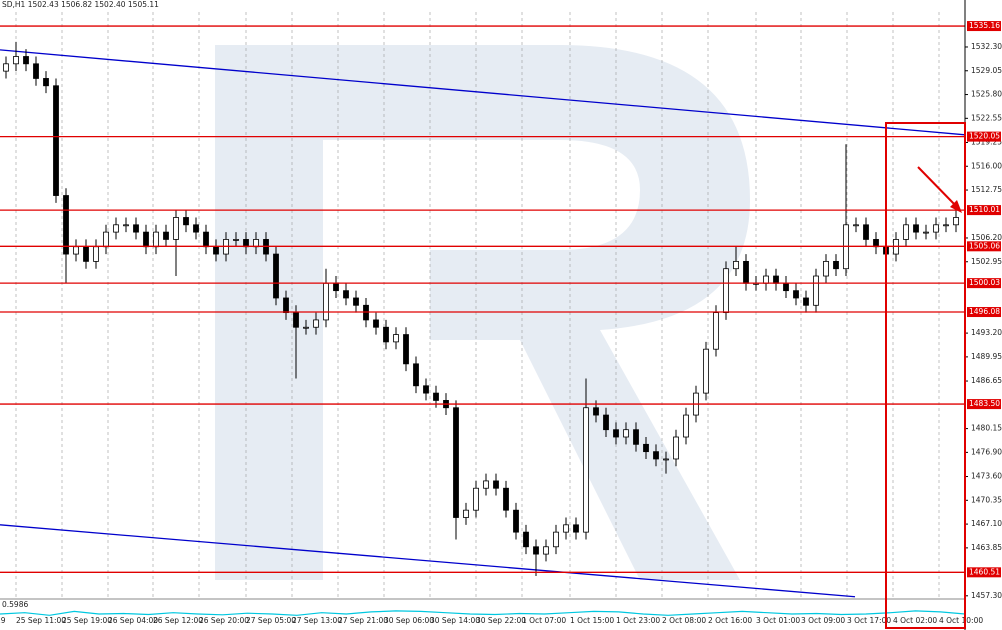  Describe the element at coordinates (961, 620) in the screenshot. I see `x-tick-label: 4 Oct 10:00` at that location.